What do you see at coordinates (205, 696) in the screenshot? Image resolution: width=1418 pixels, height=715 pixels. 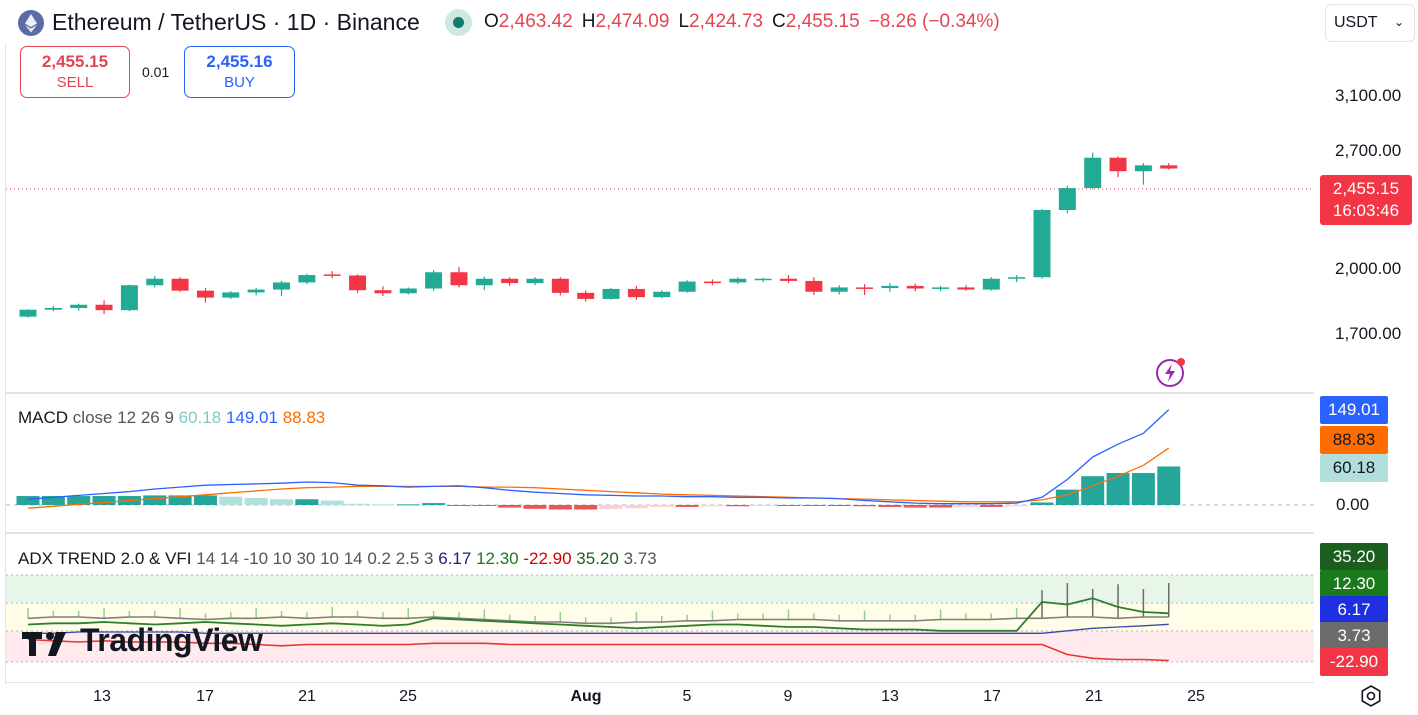 I see `time-tick-label: 17` at bounding box center [205, 696].